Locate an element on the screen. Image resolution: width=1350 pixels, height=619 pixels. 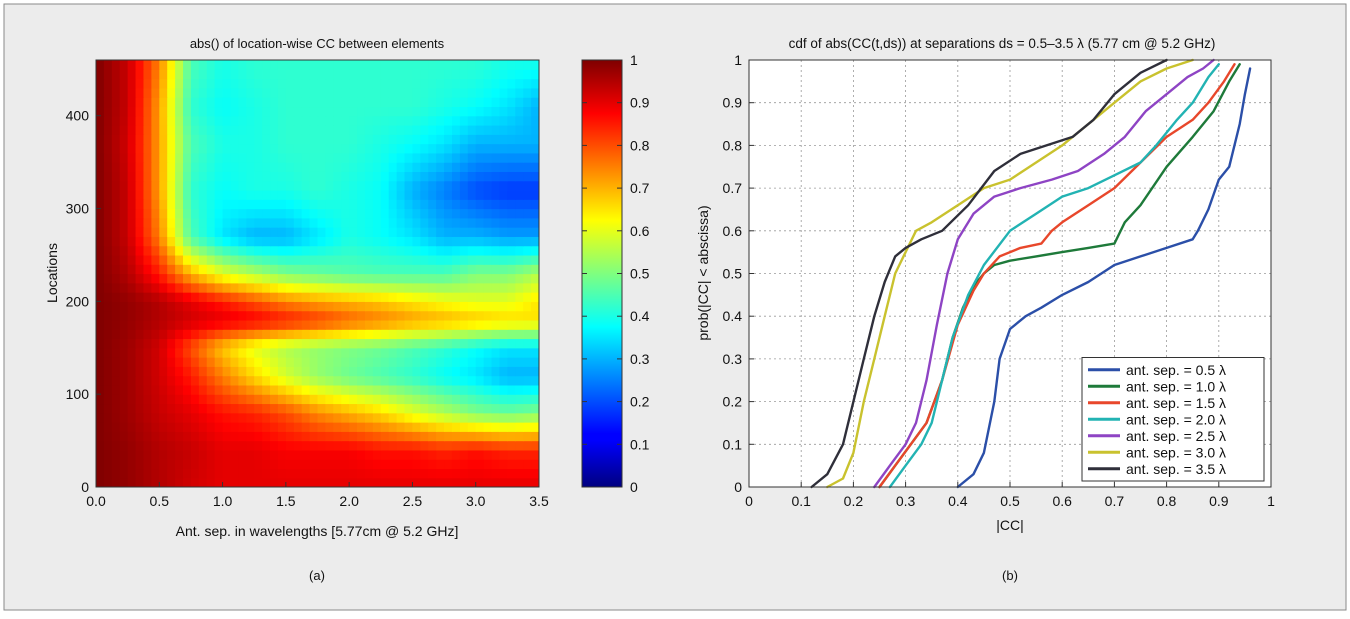
heatmap-y-tick-label: 100 is located at coordinates (78, 394).